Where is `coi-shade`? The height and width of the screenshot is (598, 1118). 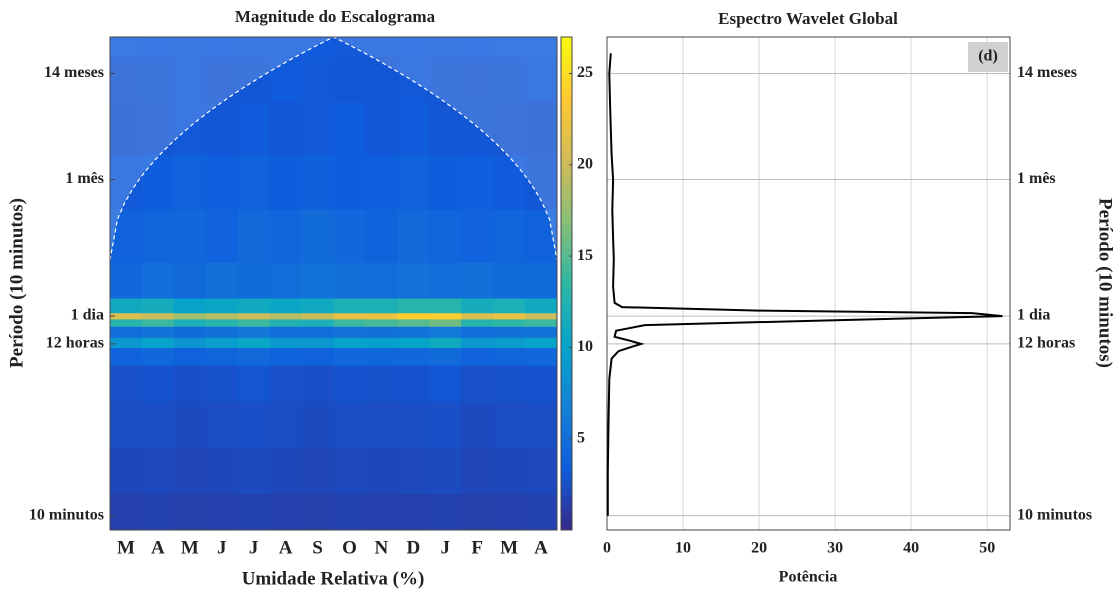 coi-shade is located at coordinates (333, 148).